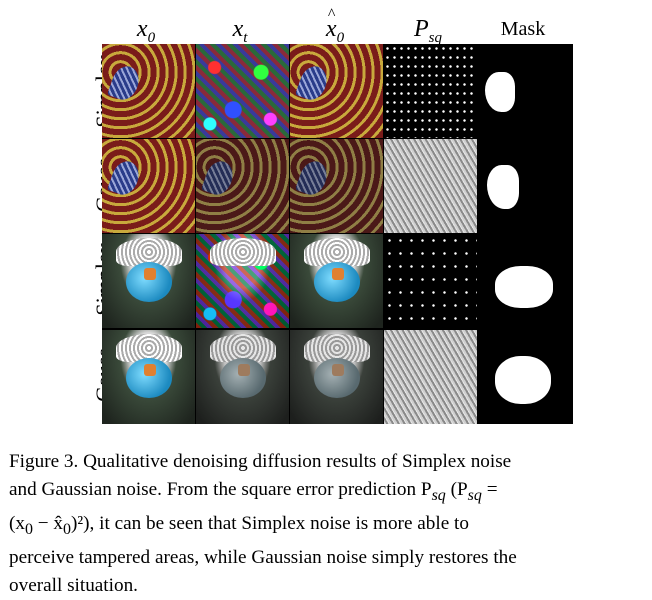 The image size is (652, 600). I want to click on image-gauss-pumpkin-mask, so click(525, 377).